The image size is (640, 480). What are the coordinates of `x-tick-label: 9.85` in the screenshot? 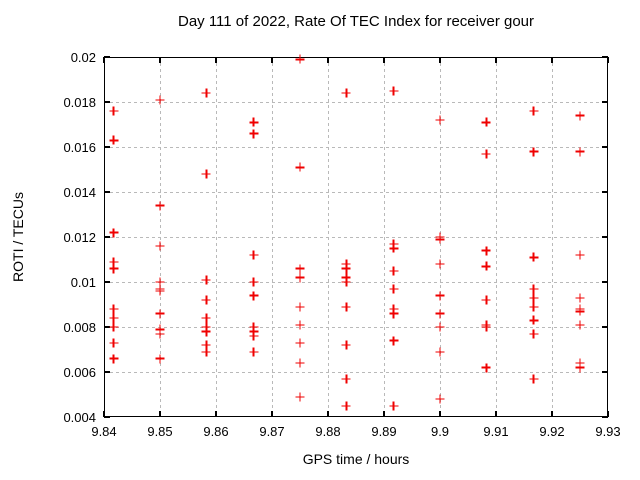 It's located at (160, 431).